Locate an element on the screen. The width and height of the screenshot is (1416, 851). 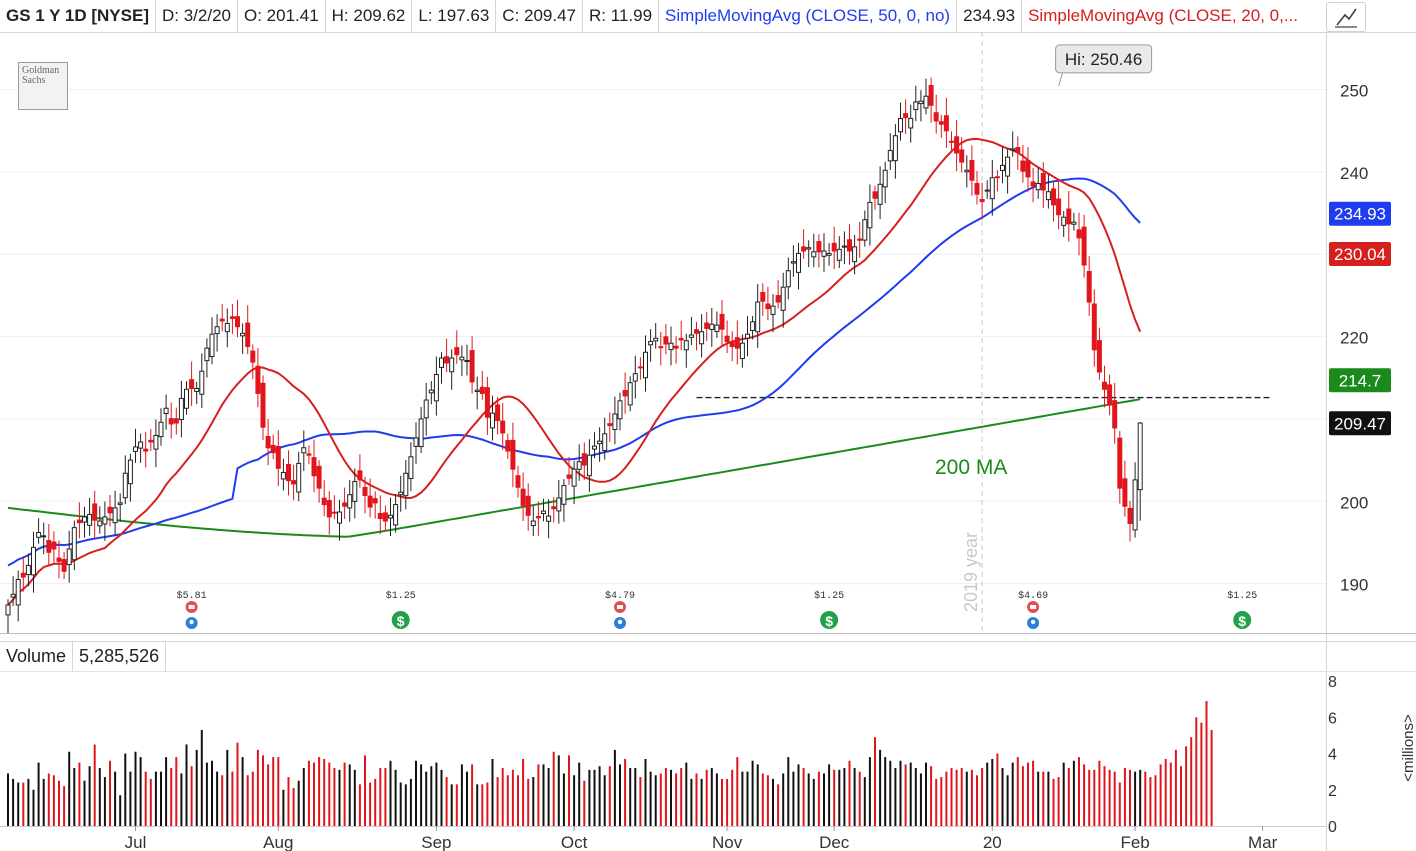
date-readout: D: 3/2/20 is located at coordinates (197, 16).